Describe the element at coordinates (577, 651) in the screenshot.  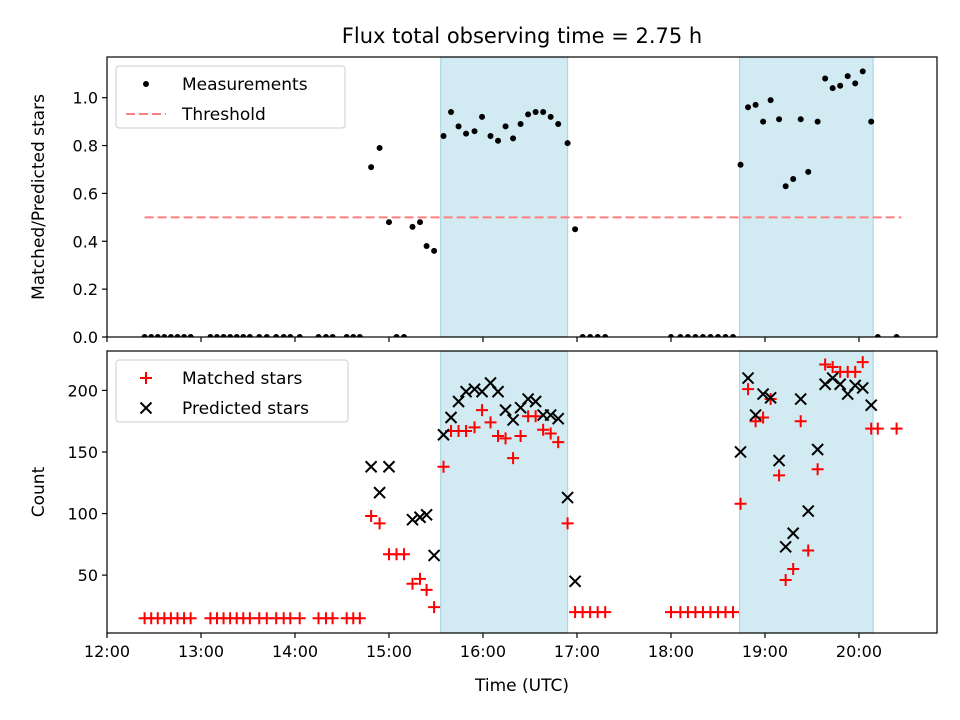
I see `x-tick-label: 17:00` at that location.